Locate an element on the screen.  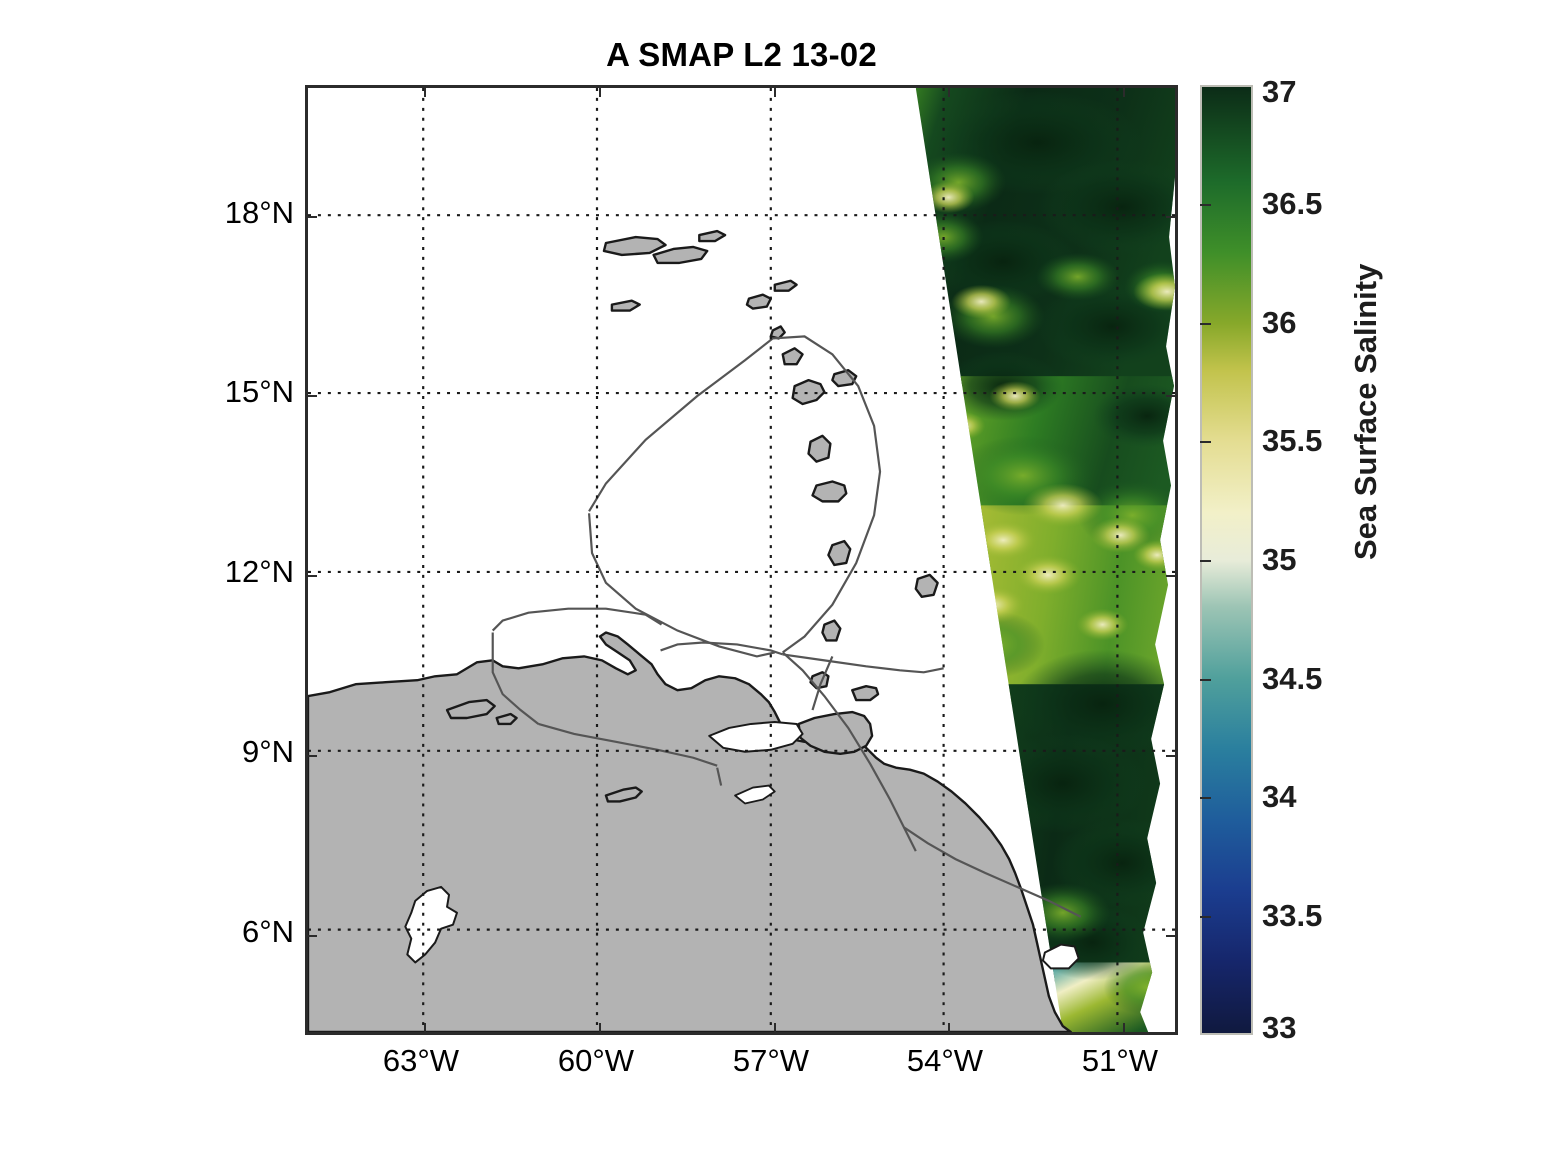
leeward-antilles-islands is located at coordinates (470, 709).